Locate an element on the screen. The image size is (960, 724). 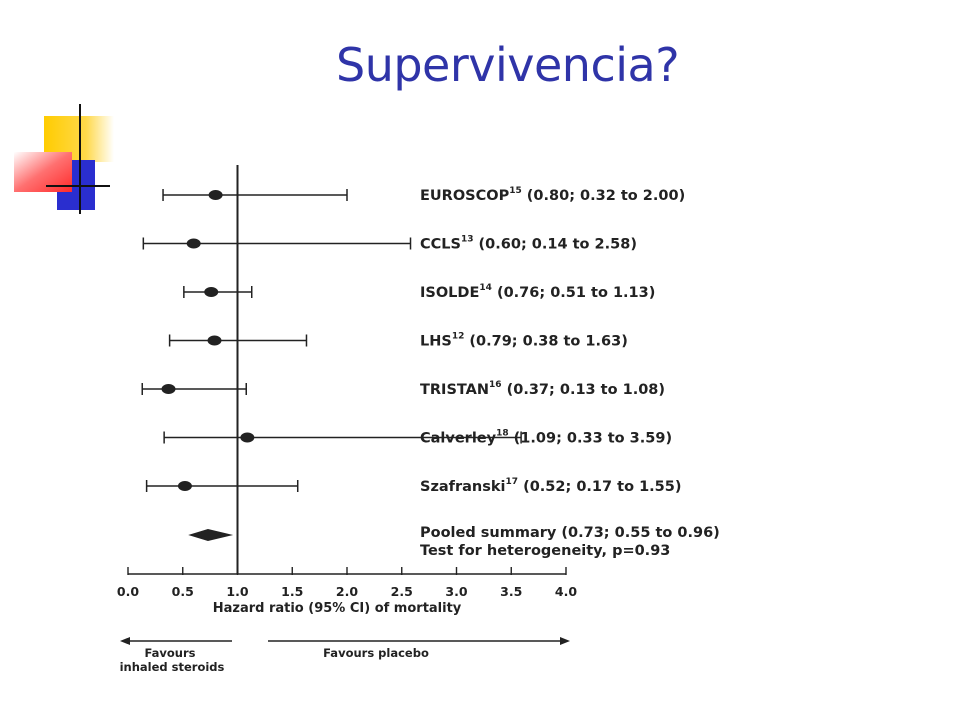
favours-right-label: Favours placebo is located at coordinates (376, 653).